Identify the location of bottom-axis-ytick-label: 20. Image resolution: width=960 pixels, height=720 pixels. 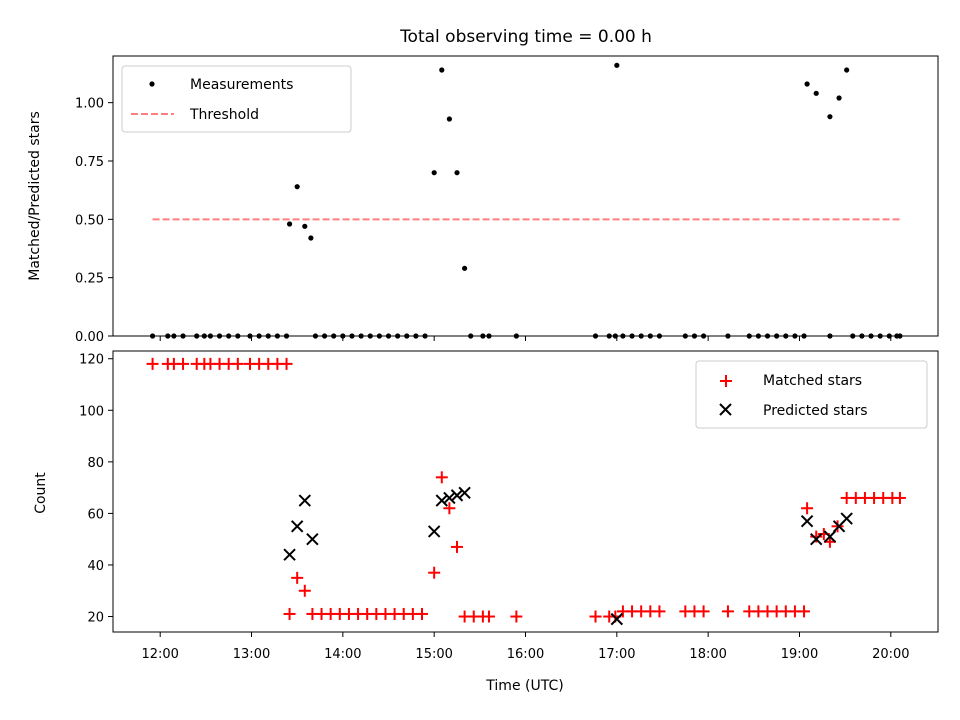
(95, 618).